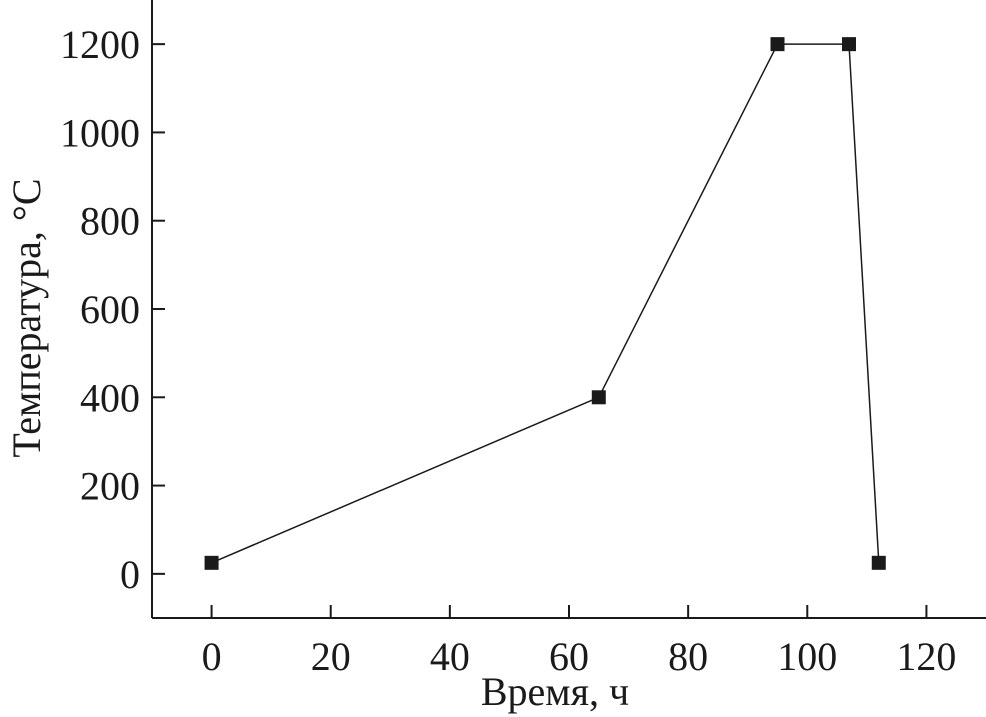 Image resolution: width=986 pixels, height=717 pixels. I want to click on y-ticks: 0 200 400 600 800 1000 1200, so click(112, 309).